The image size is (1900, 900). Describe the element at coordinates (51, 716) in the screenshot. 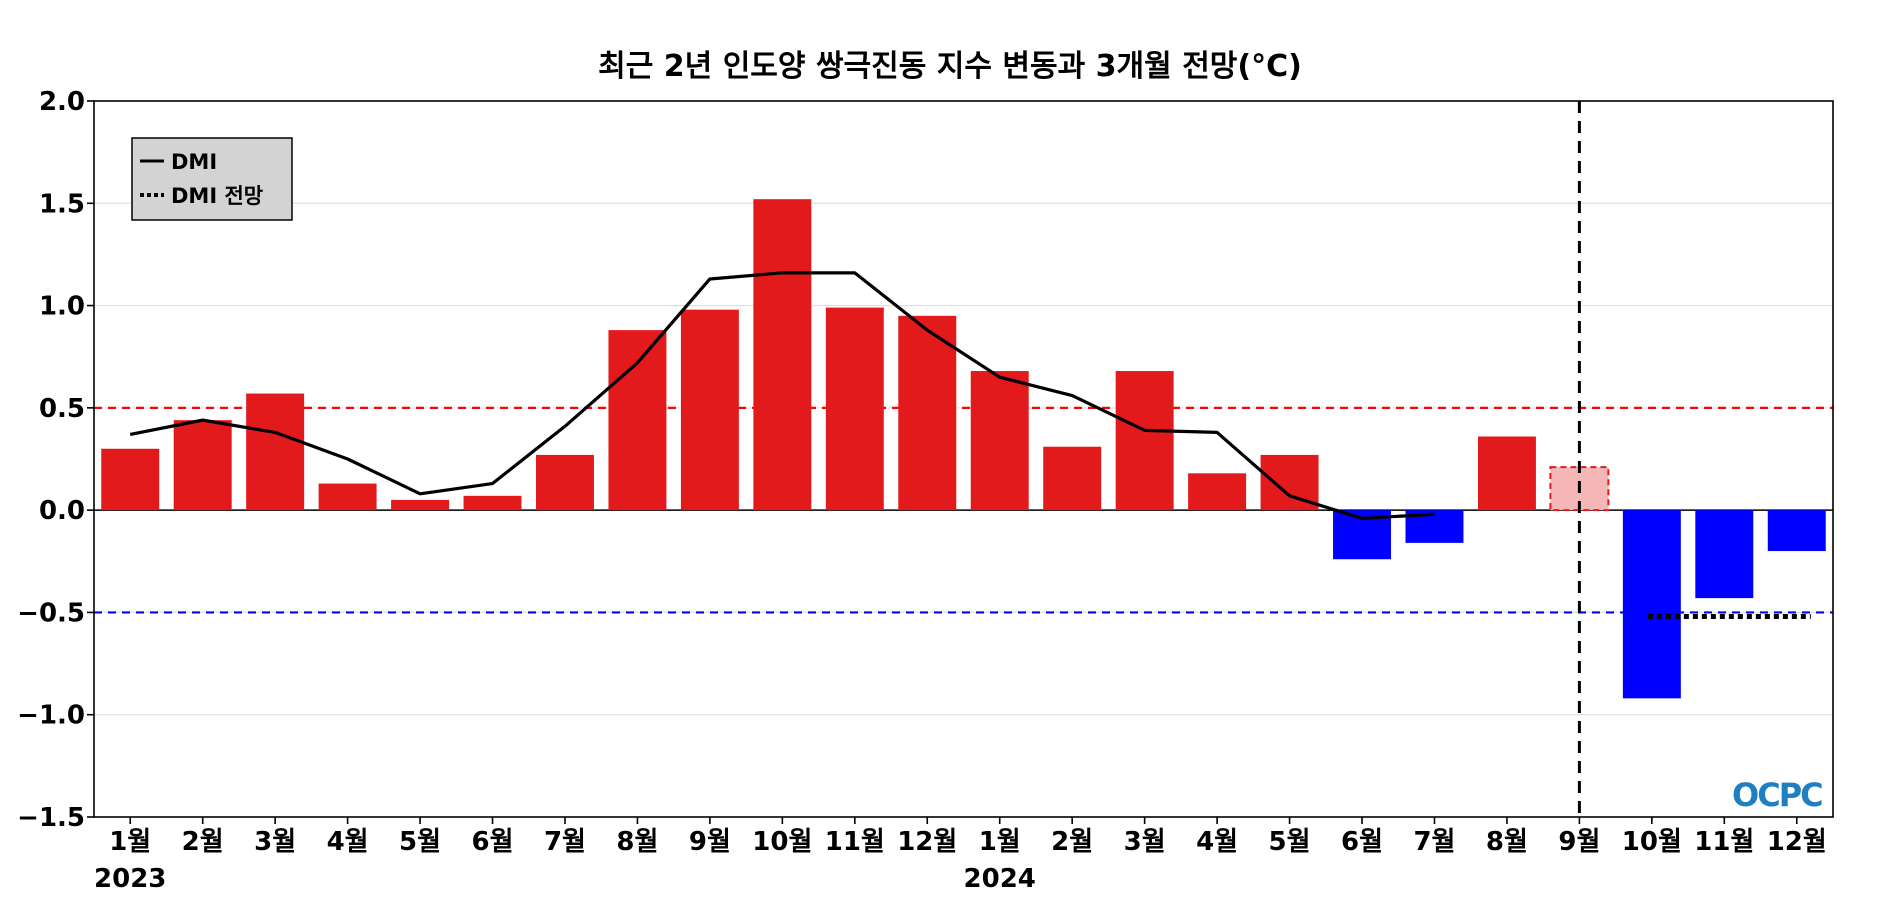

I see `ytick-label-6: −1.0` at that location.